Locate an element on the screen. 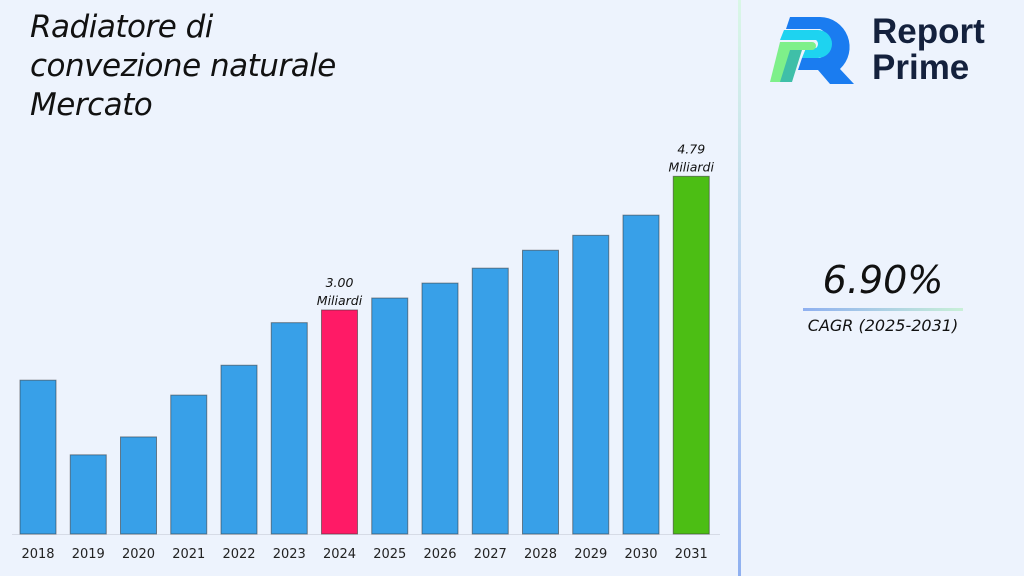 This screenshot has width=1024, height=576. x-tick-label: 2026 is located at coordinates (439, 554).